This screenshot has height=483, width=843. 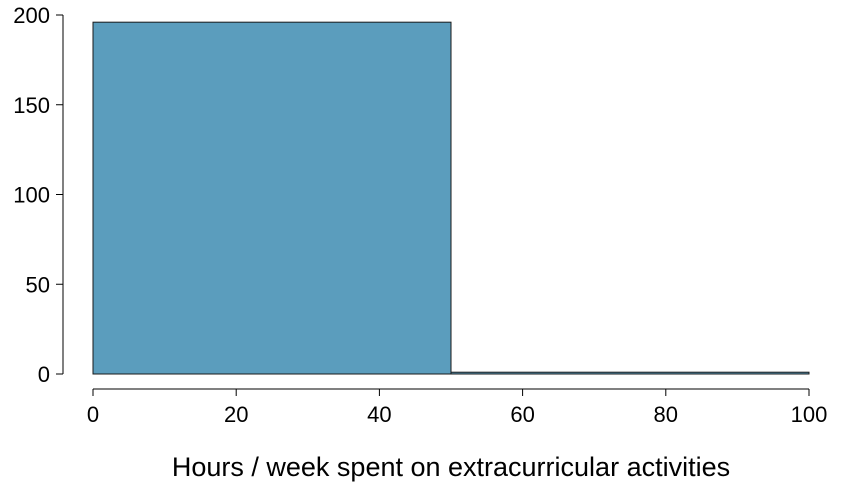 I want to click on y-axis: 0 50 100 150 200, so click(x=38, y=195).